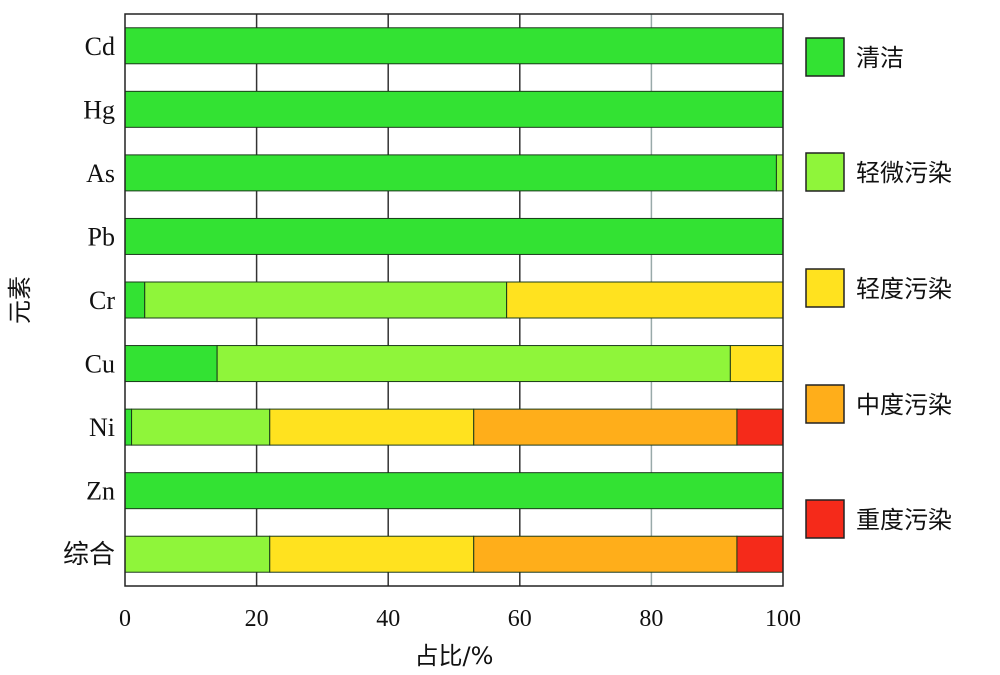 Image resolution: width=1000 pixels, height=675 pixels. What do you see at coordinates (783, 619) in the screenshot?
I see `x-tick-label: 100` at bounding box center [783, 619].